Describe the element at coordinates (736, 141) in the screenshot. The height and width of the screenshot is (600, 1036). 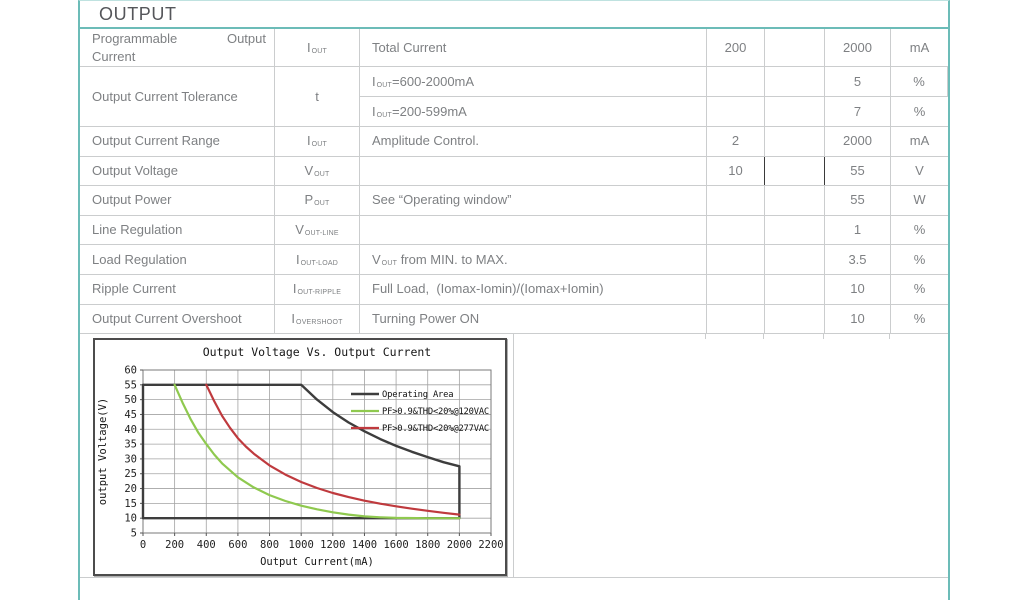
I see `min-value: 2` at that location.